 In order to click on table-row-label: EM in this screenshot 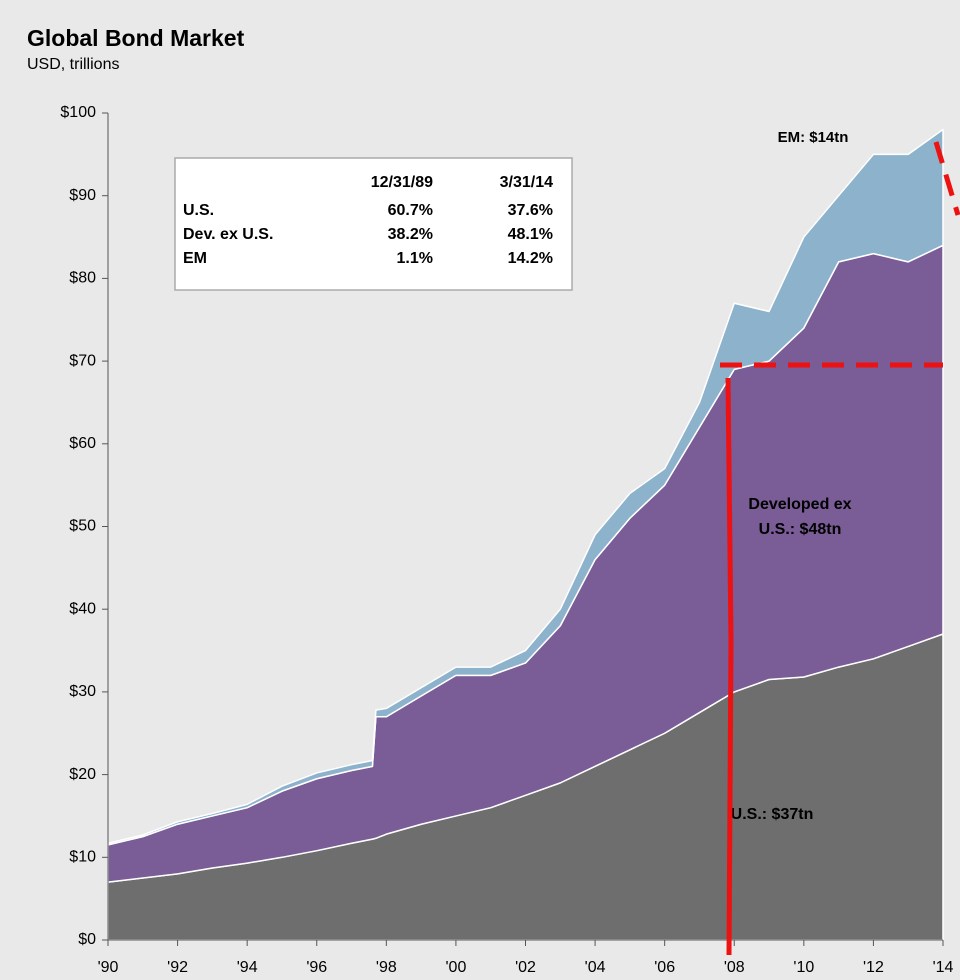, I will do `click(195, 258)`.